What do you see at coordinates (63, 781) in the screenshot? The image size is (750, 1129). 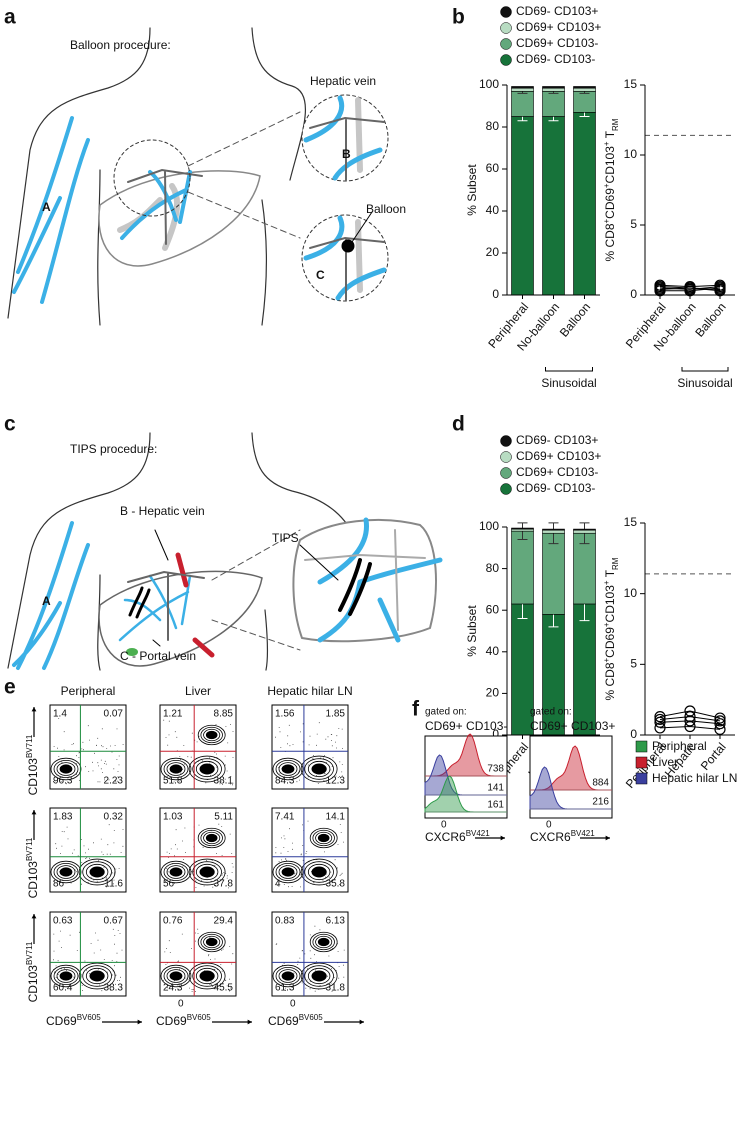 I see `quadrant-value: 96.3` at bounding box center [63, 781].